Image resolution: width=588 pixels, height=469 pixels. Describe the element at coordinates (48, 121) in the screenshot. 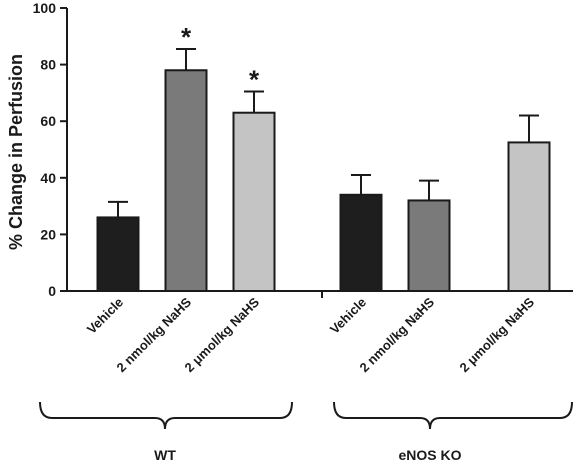

I see `y-tick-label: 60` at that location.